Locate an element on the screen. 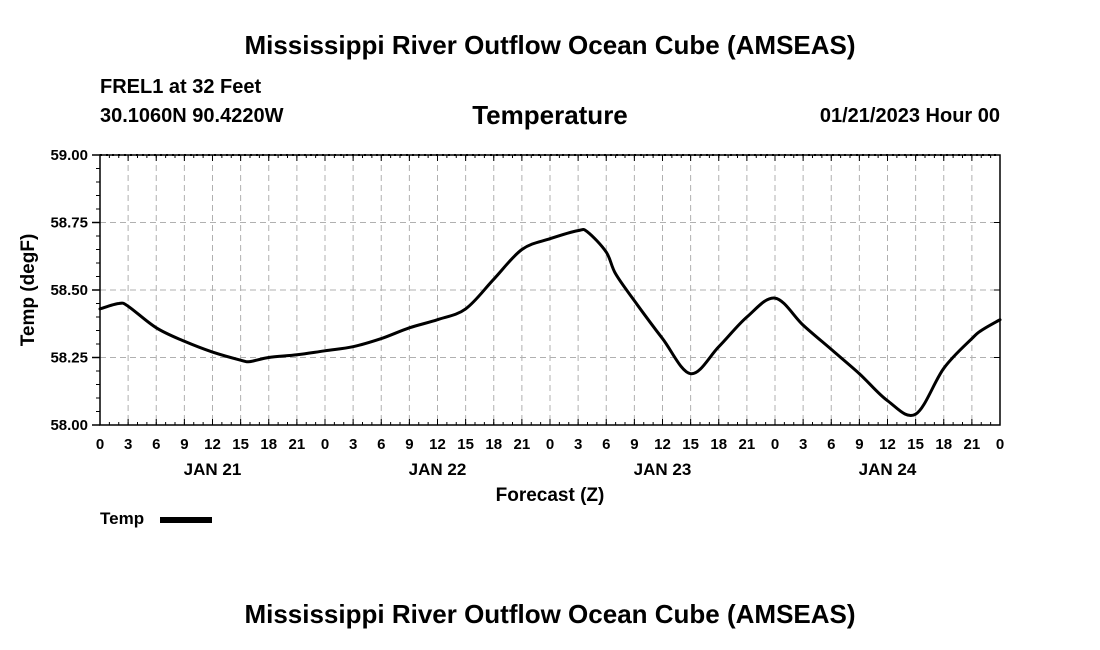  forecast-datetime: 01/21/2023 Hour 00 is located at coordinates (909, 116).